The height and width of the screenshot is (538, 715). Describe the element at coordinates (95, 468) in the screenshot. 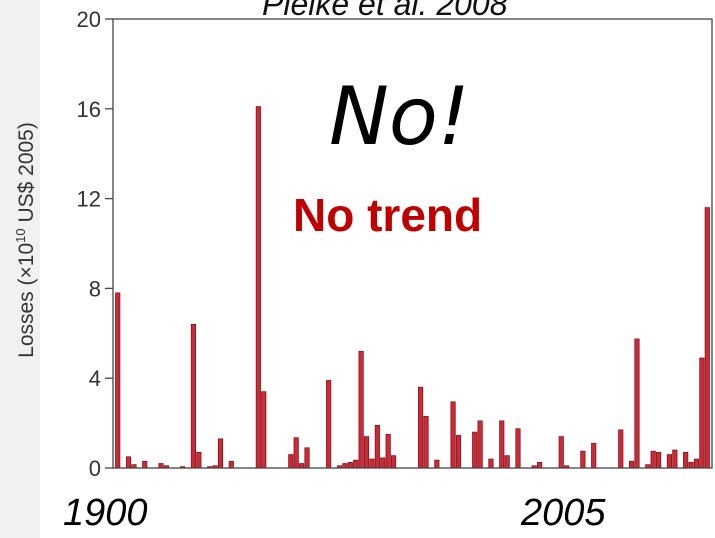

I see `y-tick-label: 0` at that location.